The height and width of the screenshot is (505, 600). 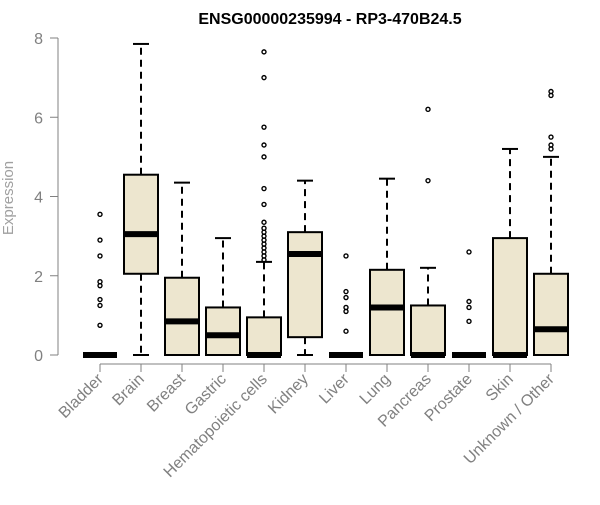 What do you see at coordinates (8, 198) in the screenshot?
I see `y-axis-label: Expression` at bounding box center [8, 198].